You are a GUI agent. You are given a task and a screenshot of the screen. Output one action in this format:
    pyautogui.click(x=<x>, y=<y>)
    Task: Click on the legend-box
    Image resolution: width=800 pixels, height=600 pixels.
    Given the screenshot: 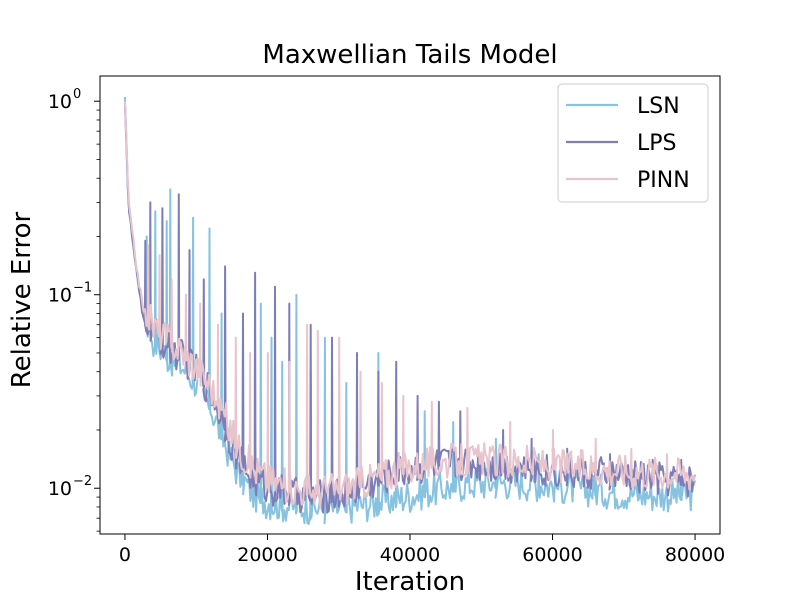 What is the action you would take?
    pyautogui.click(x=633, y=143)
    